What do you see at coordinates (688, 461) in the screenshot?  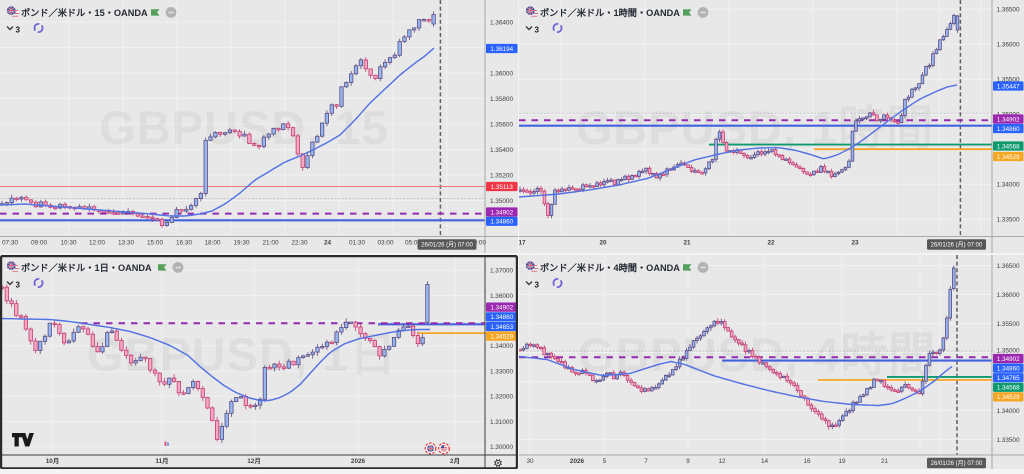 I see `svg-text: 9` at bounding box center [688, 461].